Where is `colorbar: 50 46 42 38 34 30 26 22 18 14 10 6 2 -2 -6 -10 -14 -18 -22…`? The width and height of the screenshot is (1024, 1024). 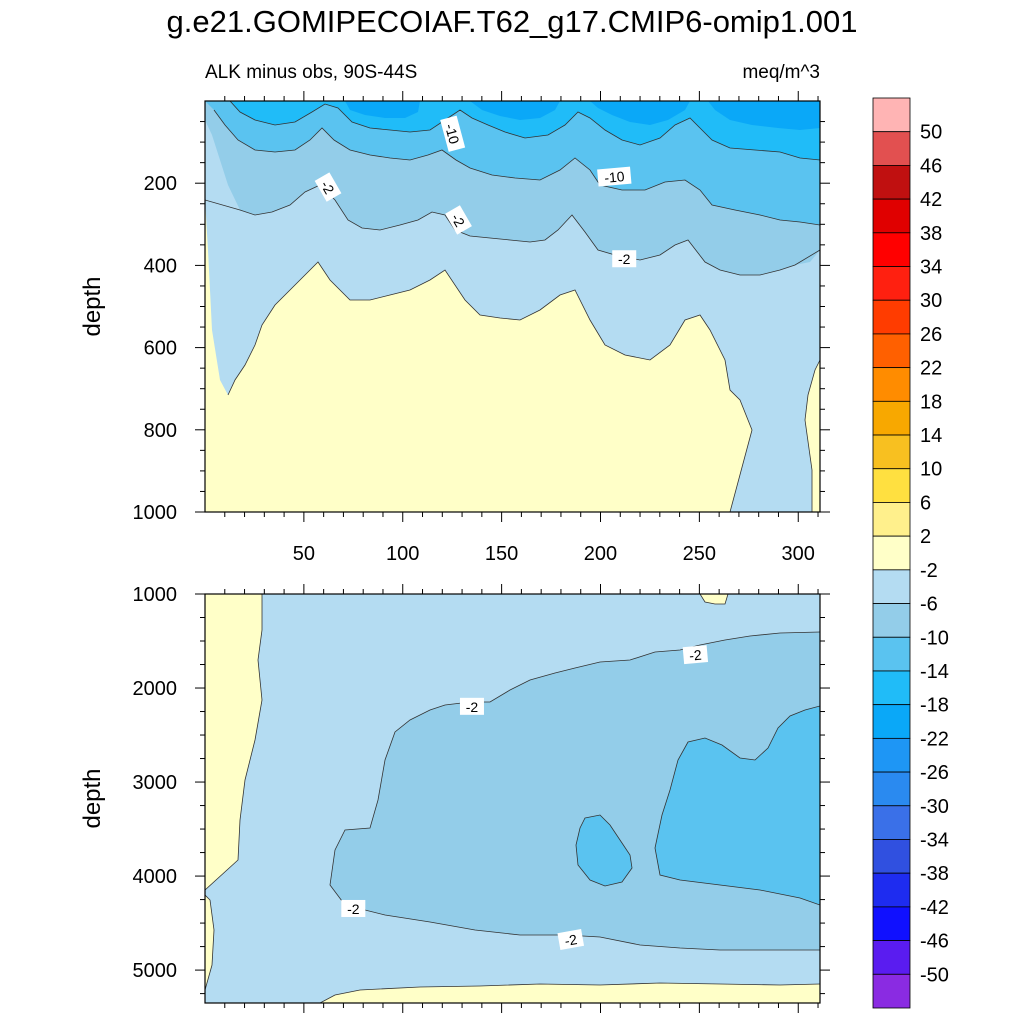 colorbar: 50 46 42 38 34 30 26 22 18 14 10 6 2 -2 -6 -10 -14 -18 -22… is located at coordinates (910, 553).